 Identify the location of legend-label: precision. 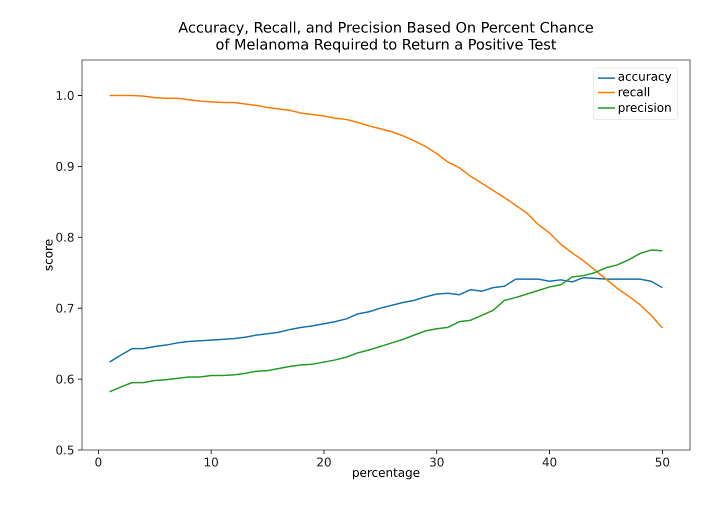
(644, 108).